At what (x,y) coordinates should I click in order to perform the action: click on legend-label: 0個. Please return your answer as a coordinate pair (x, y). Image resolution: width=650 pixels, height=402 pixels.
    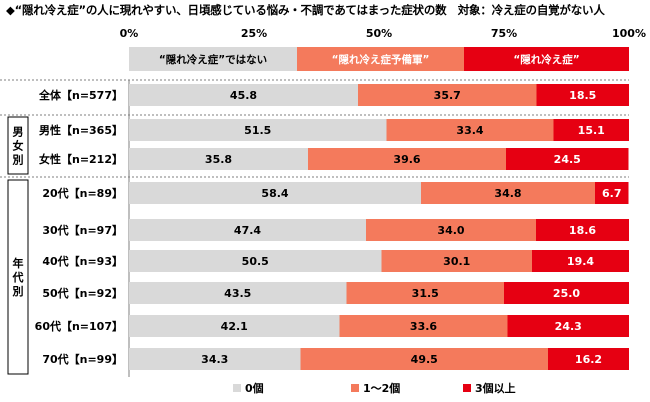
    Looking at the image, I should click on (254, 388).